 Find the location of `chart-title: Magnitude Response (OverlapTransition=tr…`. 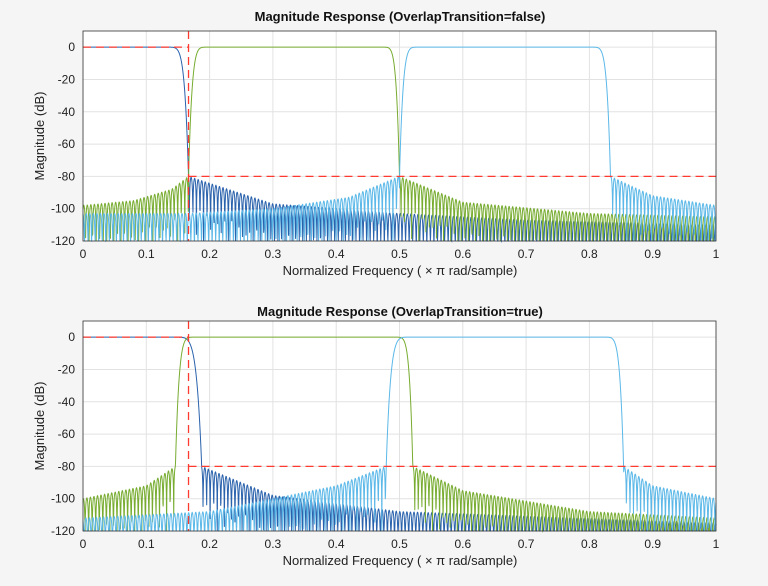

chart-title: Magnitude Response (OverlapTransition=tr… is located at coordinates (400, 311).